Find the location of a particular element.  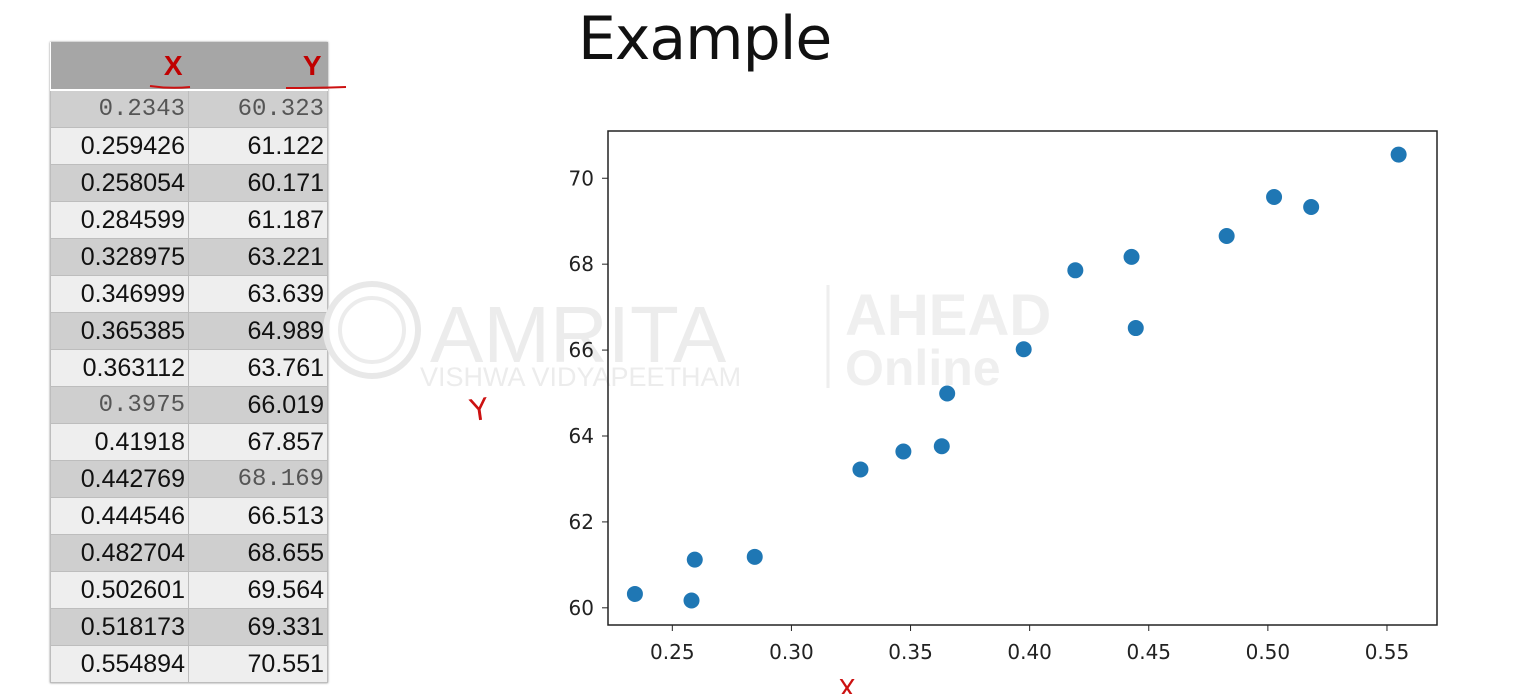

table-row: 0.502601 69.564 is located at coordinates (189, 590).